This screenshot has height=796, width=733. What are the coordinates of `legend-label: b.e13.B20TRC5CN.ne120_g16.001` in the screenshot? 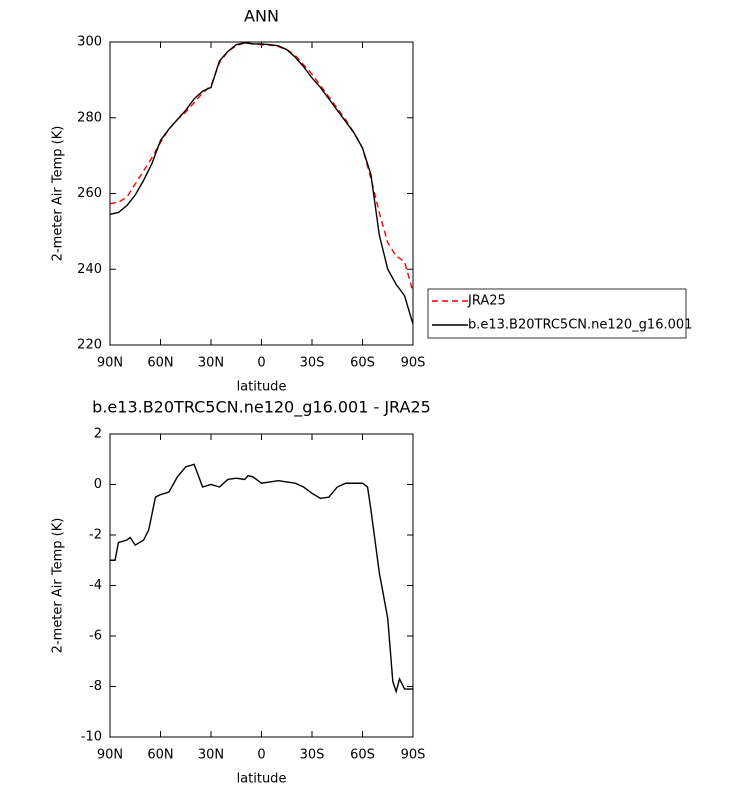 It's located at (580, 325).